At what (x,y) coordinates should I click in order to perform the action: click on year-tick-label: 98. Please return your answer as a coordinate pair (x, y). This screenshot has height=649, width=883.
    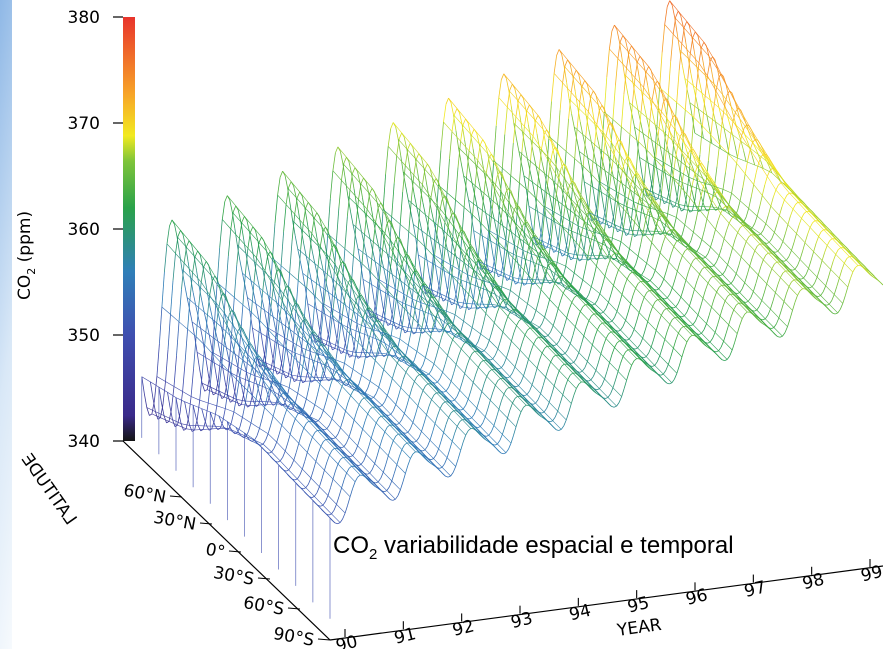
    Looking at the image, I should click on (814, 582).